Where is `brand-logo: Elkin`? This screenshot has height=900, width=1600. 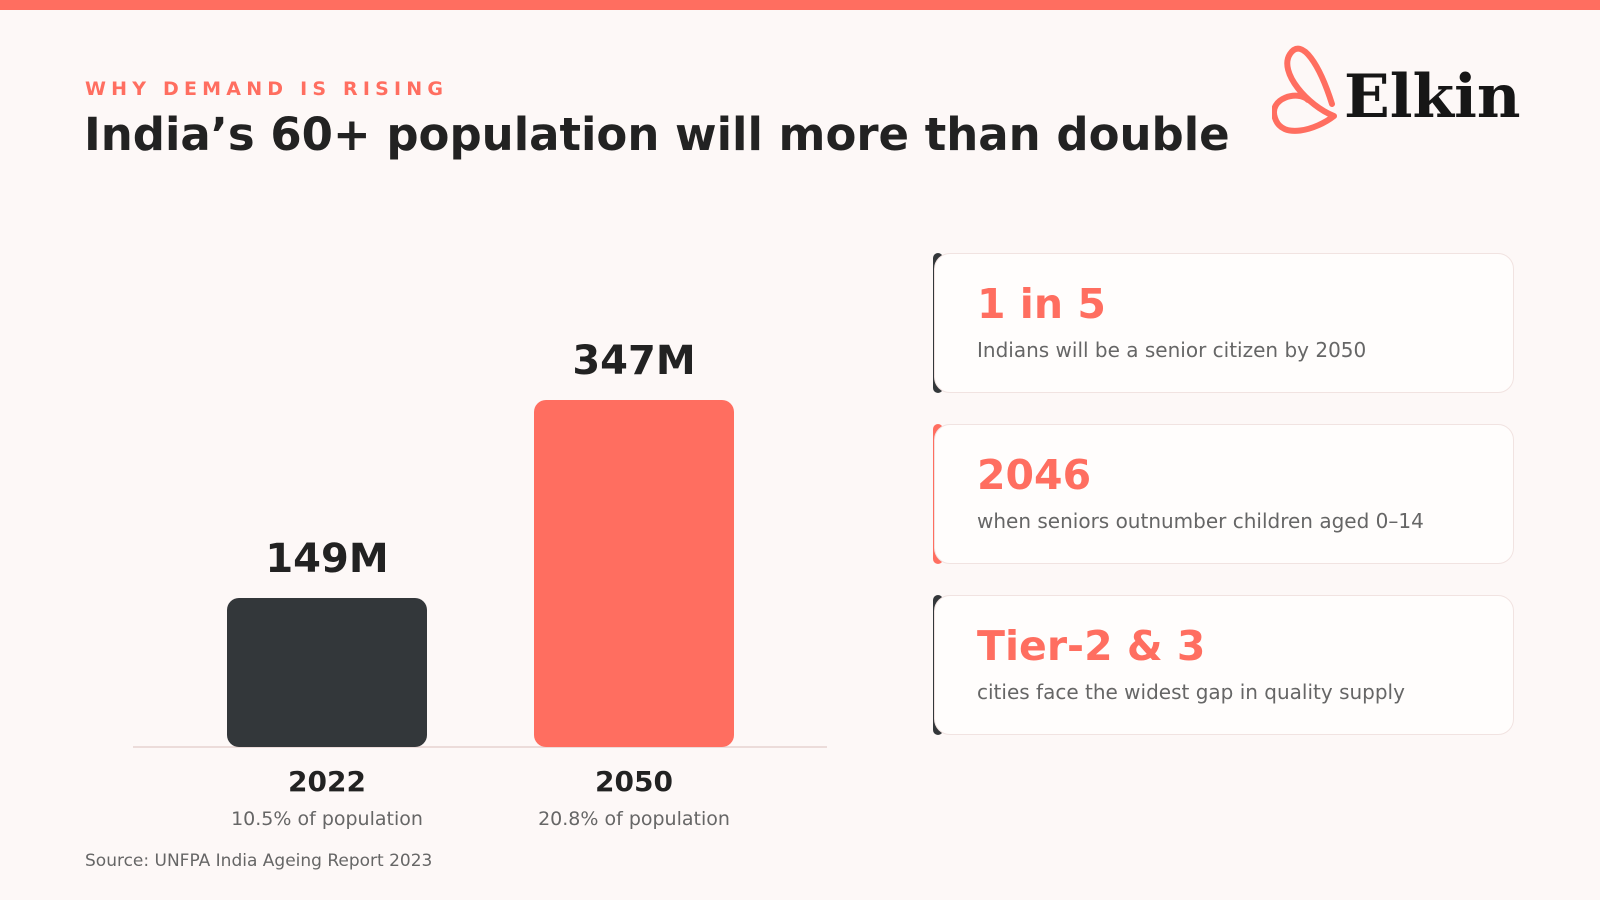 brand-logo: Elkin is located at coordinates (1402, 94).